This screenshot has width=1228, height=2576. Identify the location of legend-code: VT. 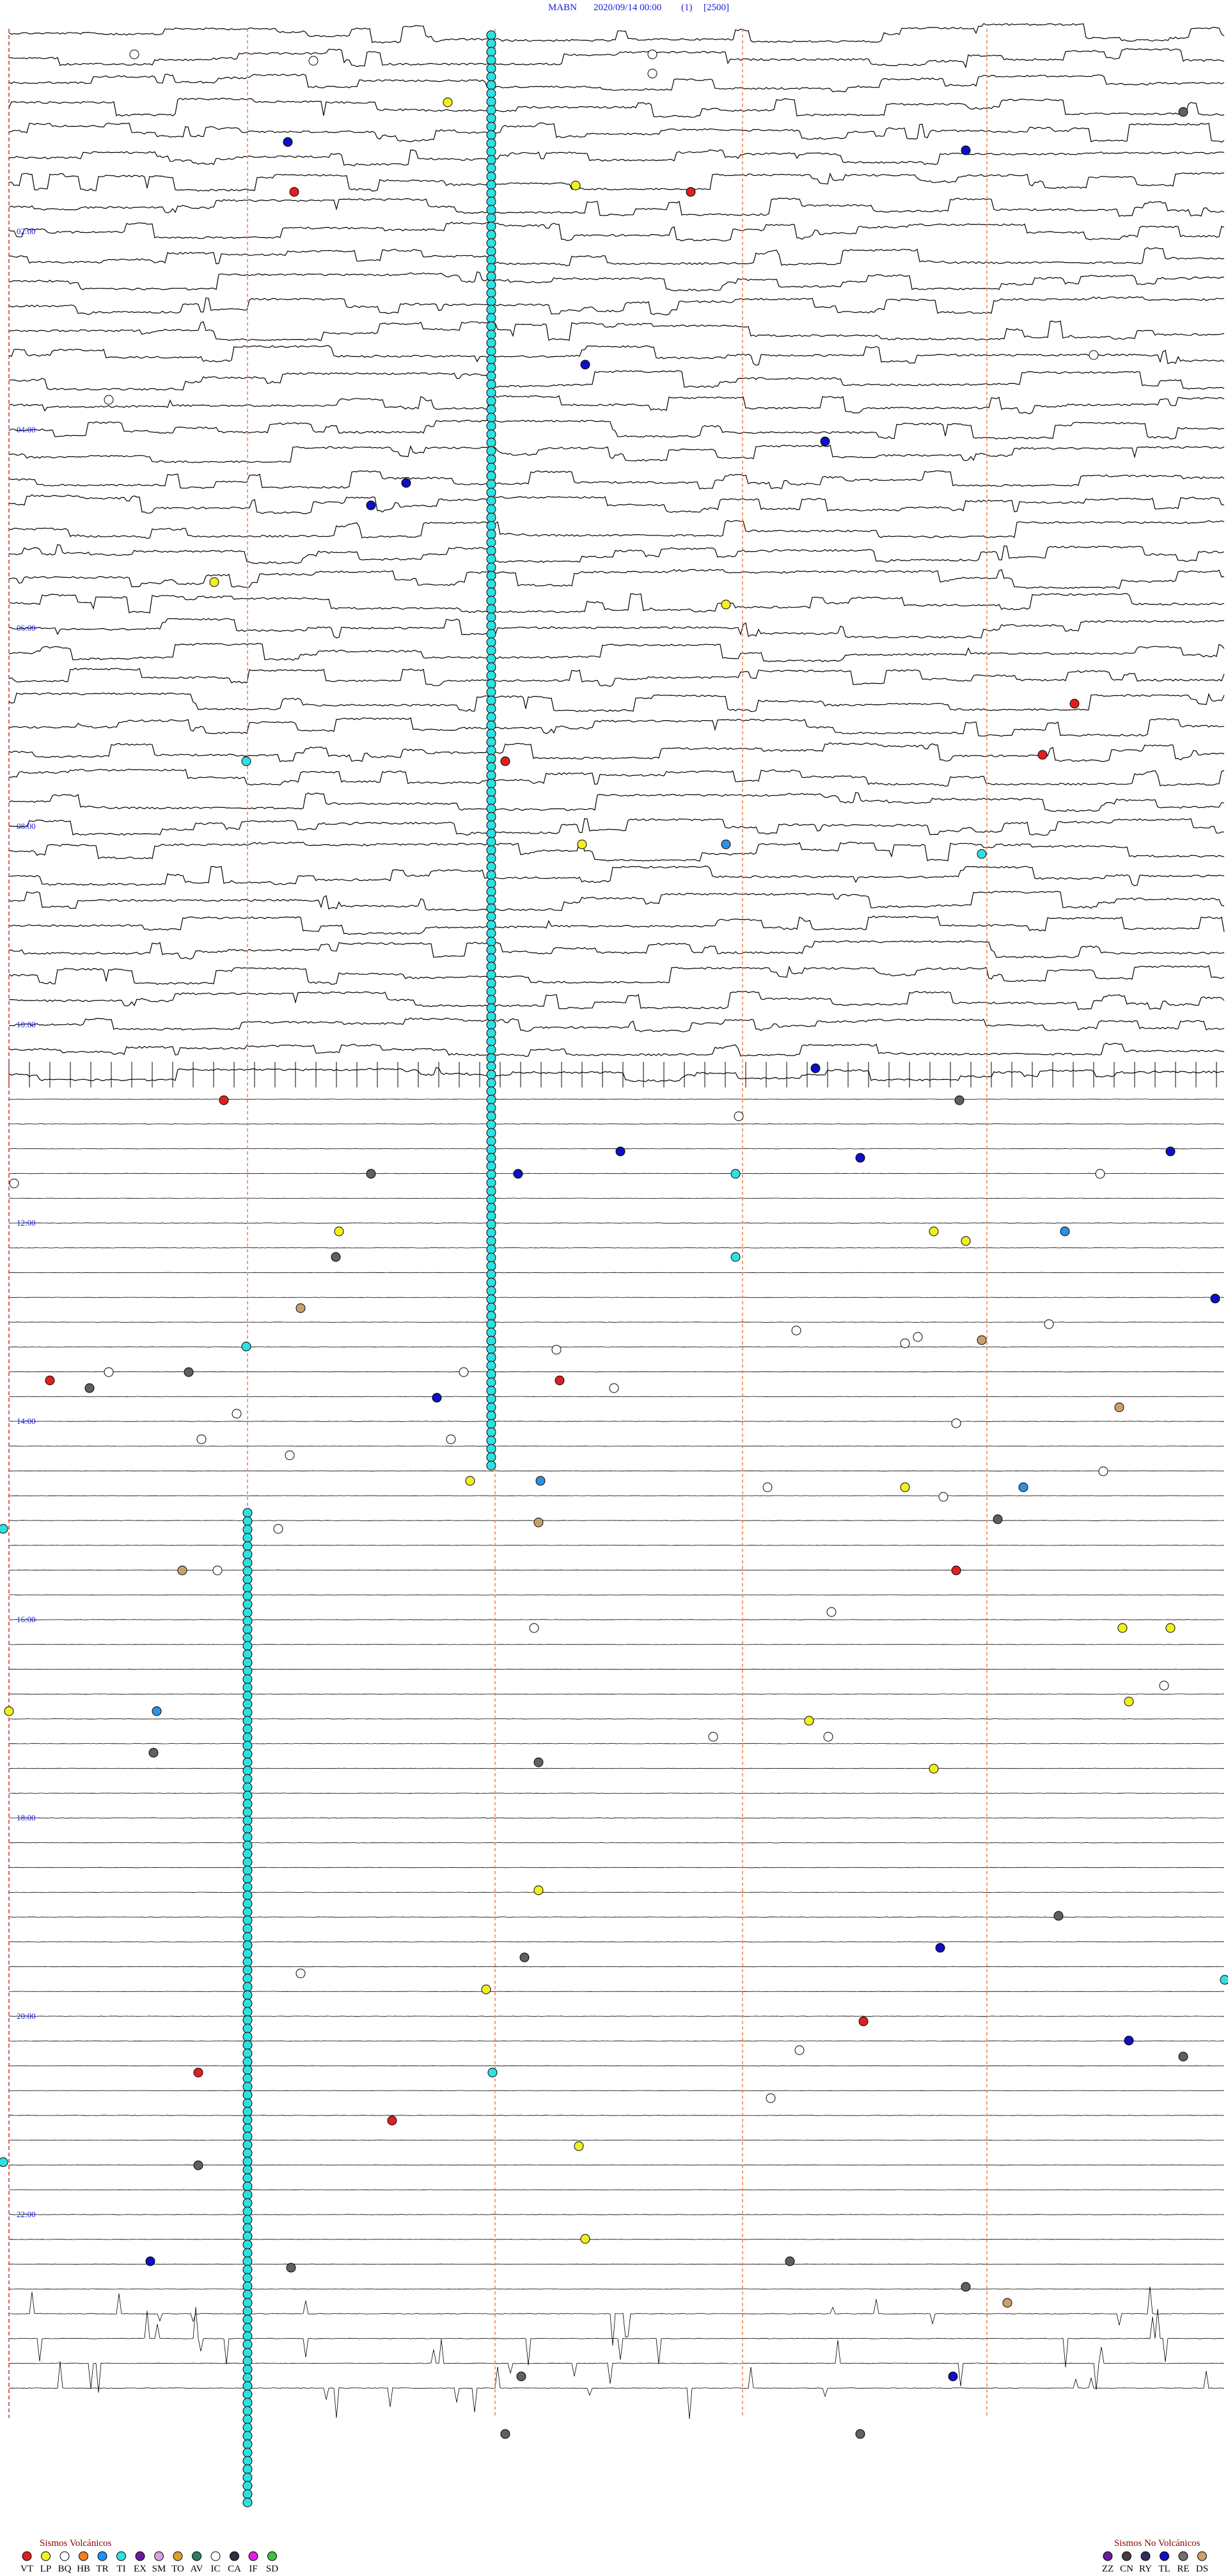
(26, 2569).